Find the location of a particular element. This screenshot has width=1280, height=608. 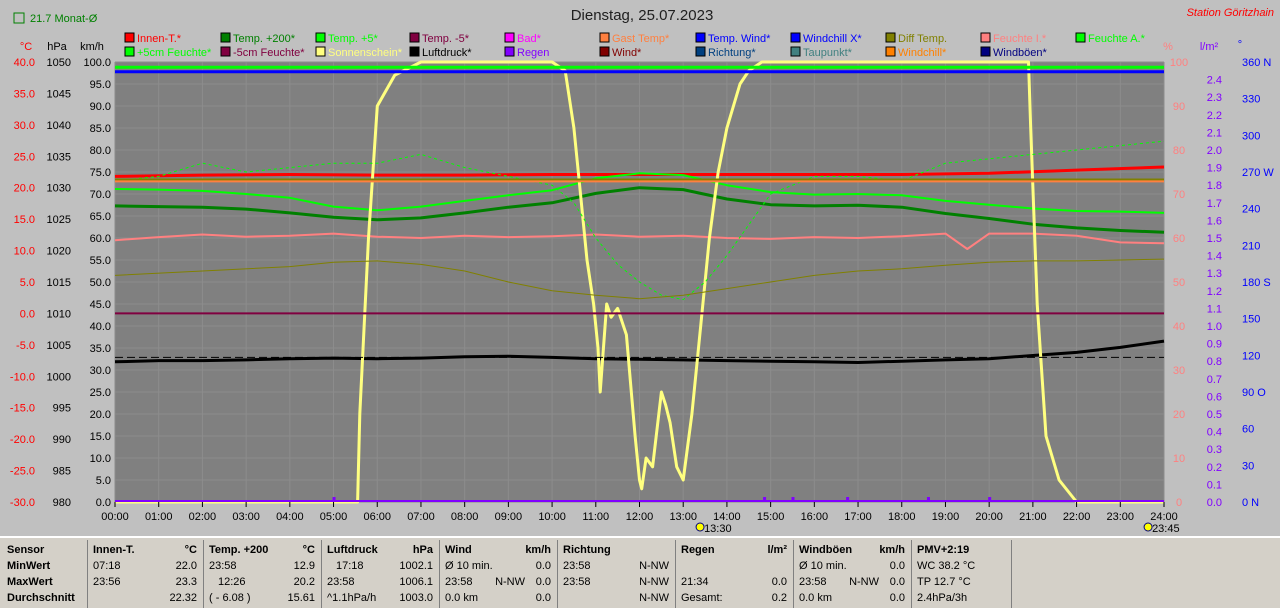

legend-label: Diff Temp. is located at coordinates (922, 39).